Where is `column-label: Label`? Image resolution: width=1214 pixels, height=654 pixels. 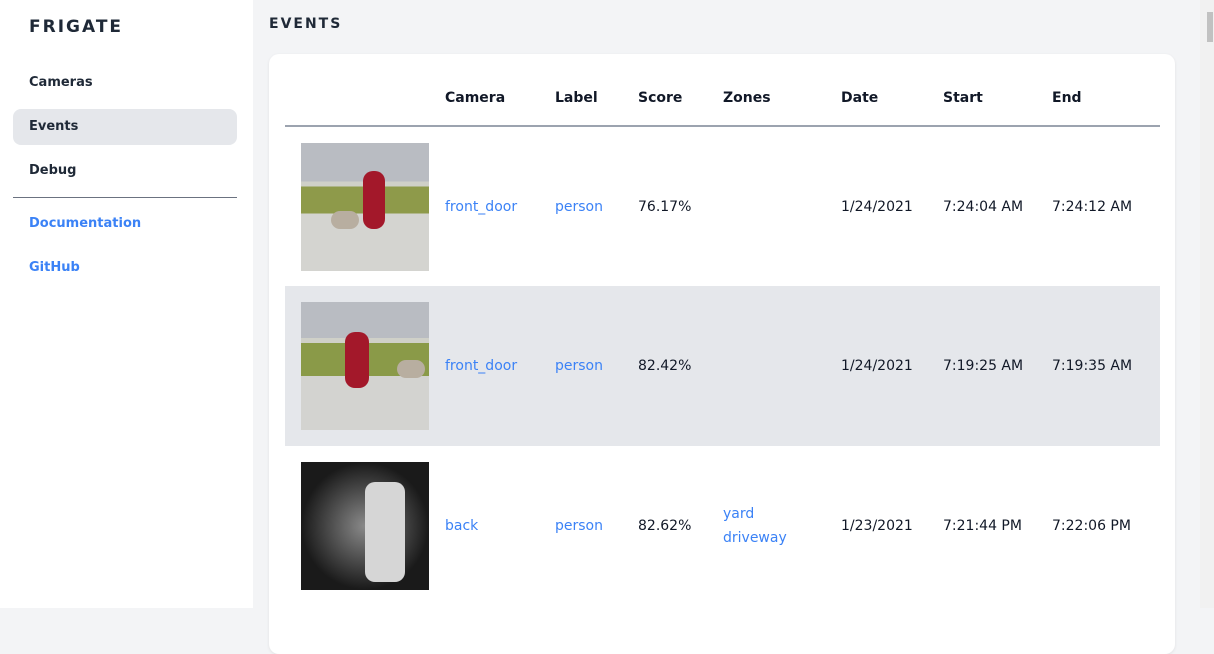
column-label: Label is located at coordinates (596, 90).